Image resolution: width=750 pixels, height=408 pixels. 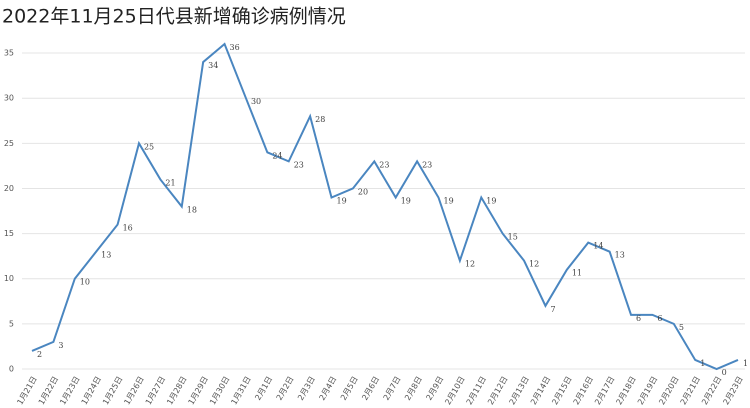 I want to click on y-tick-label: 20, so click(x=9, y=188).